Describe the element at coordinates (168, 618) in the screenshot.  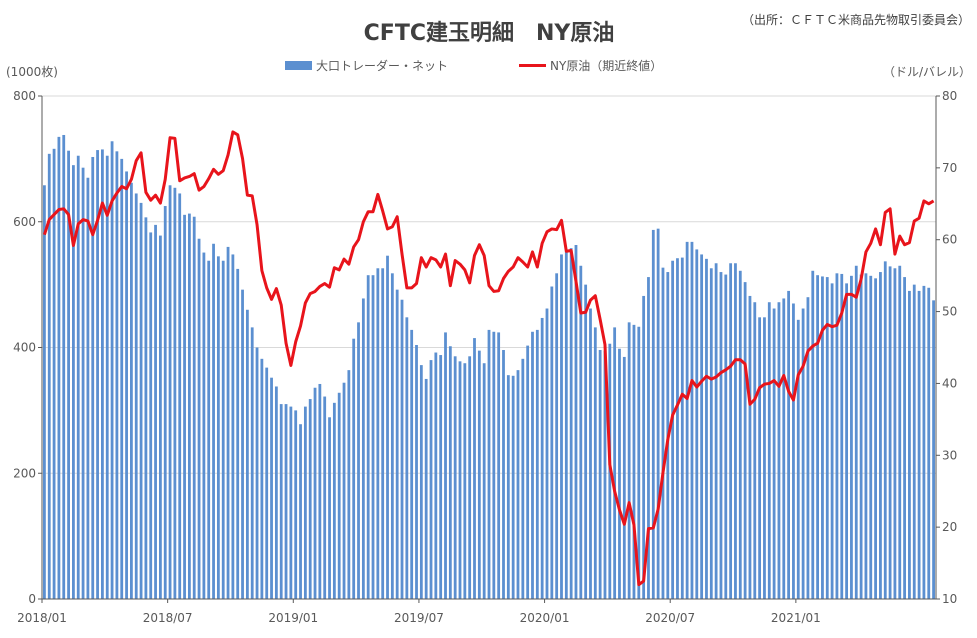
I see `x-tick-label: 2018/07` at that location.